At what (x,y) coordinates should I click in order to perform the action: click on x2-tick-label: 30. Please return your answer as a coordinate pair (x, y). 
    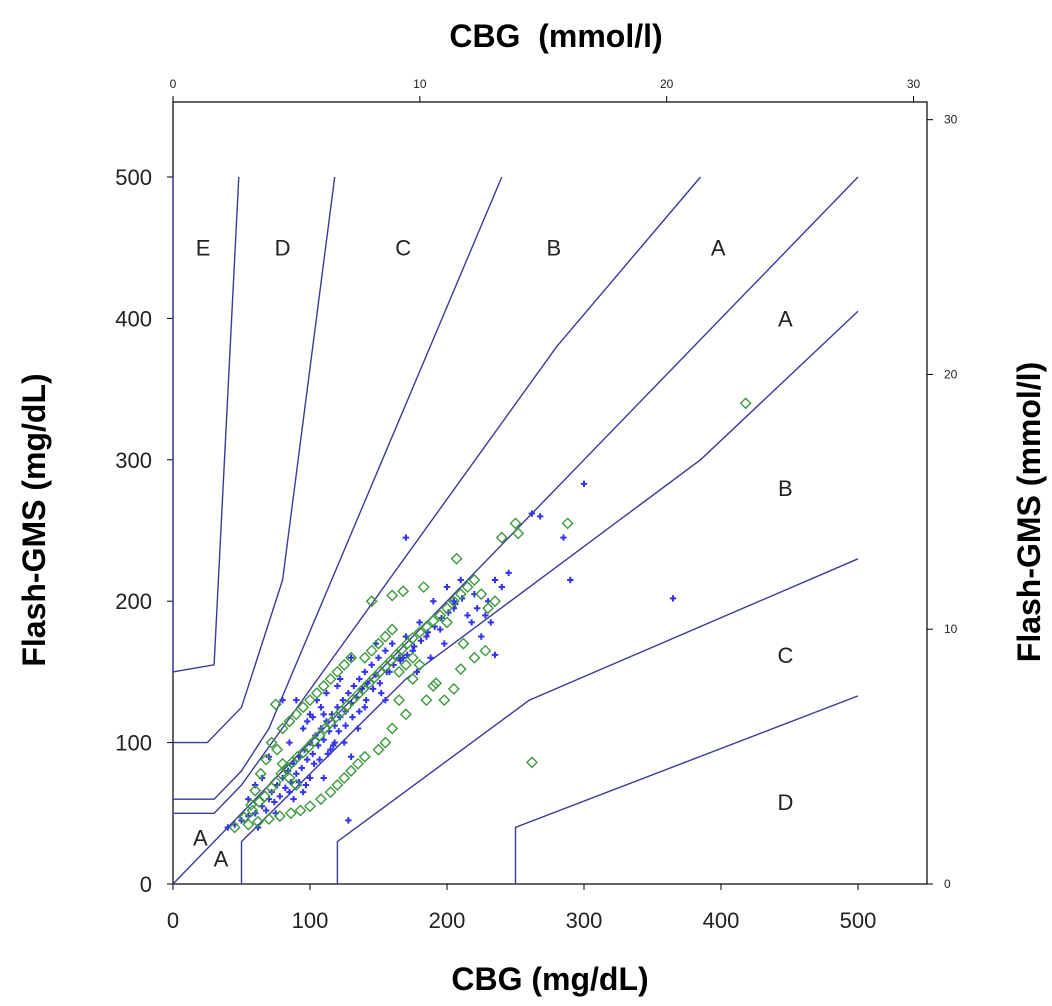
    Looking at the image, I should click on (914, 84).